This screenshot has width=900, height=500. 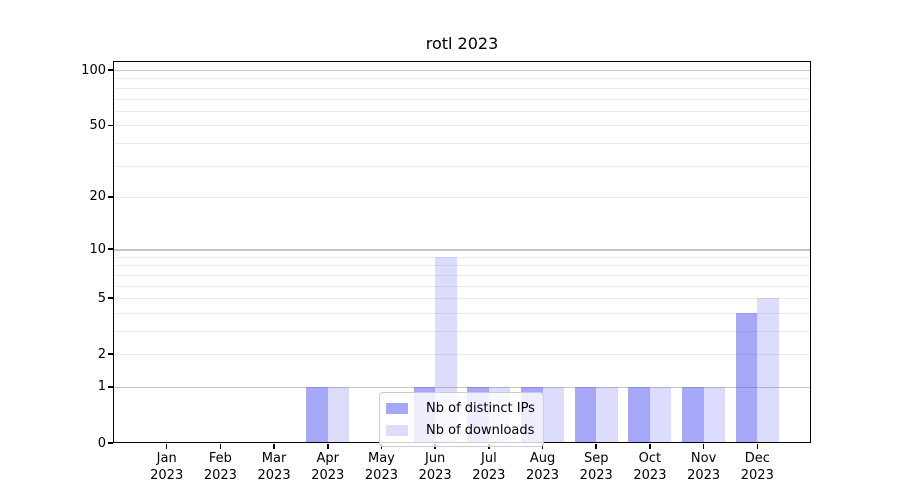 What do you see at coordinates (328, 458) in the screenshot?
I see `x-tick-month: Apr` at bounding box center [328, 458].